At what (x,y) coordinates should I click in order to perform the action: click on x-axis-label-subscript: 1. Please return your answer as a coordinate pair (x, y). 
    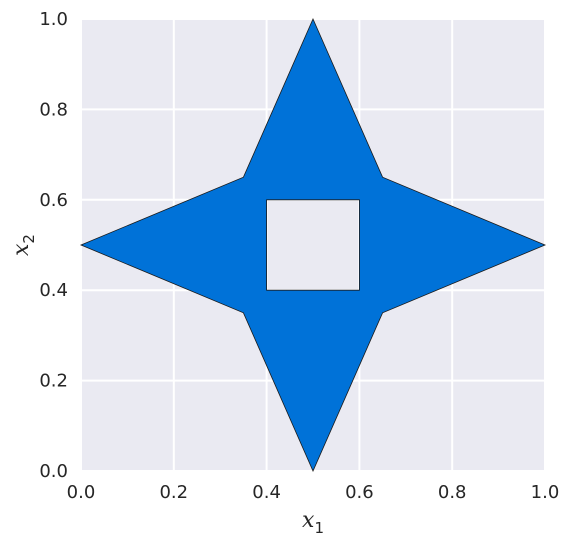
    Looking at the image, I should click on (319, 528).